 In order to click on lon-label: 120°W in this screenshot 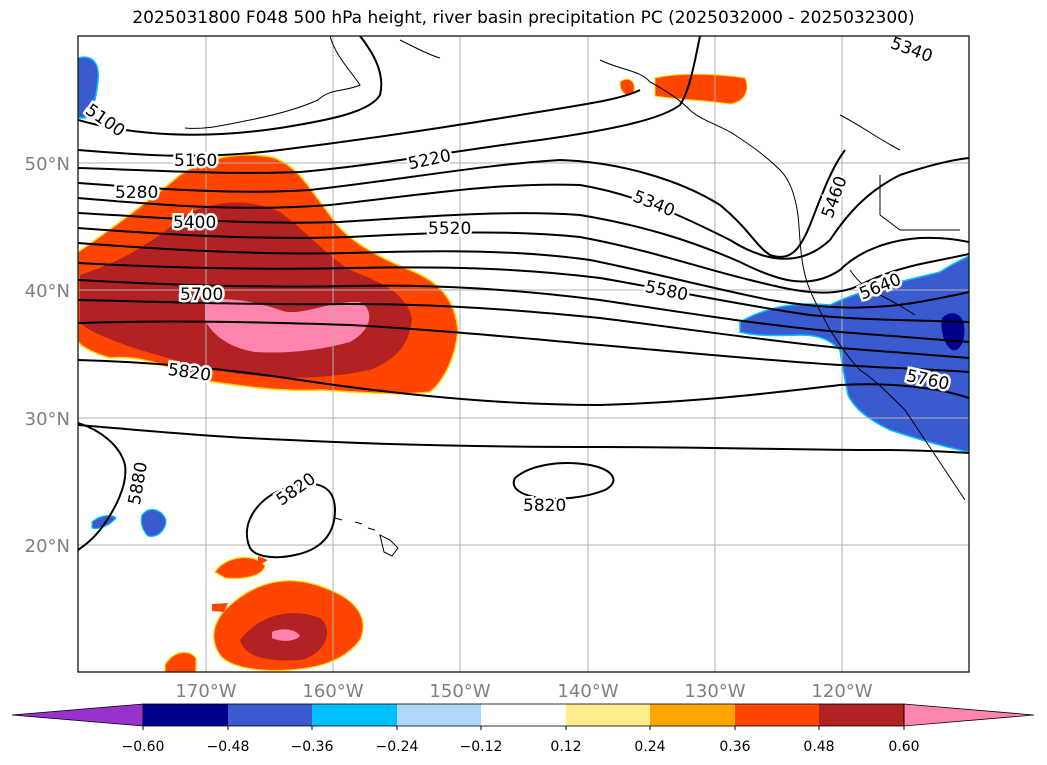, I will do `click(841, 691)`.